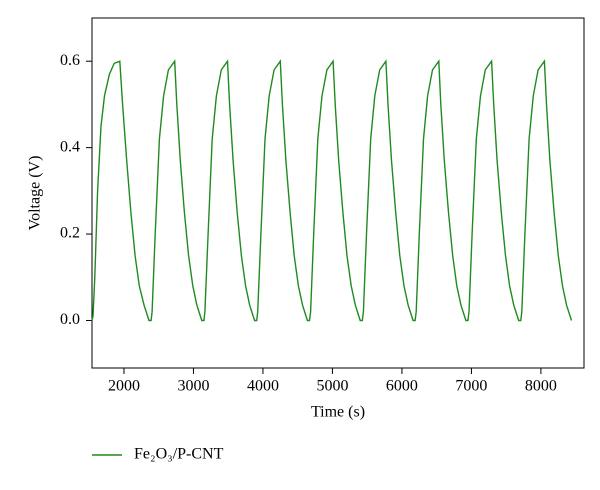  I want to click on x-tick-label: 4000, so click(263, 386).